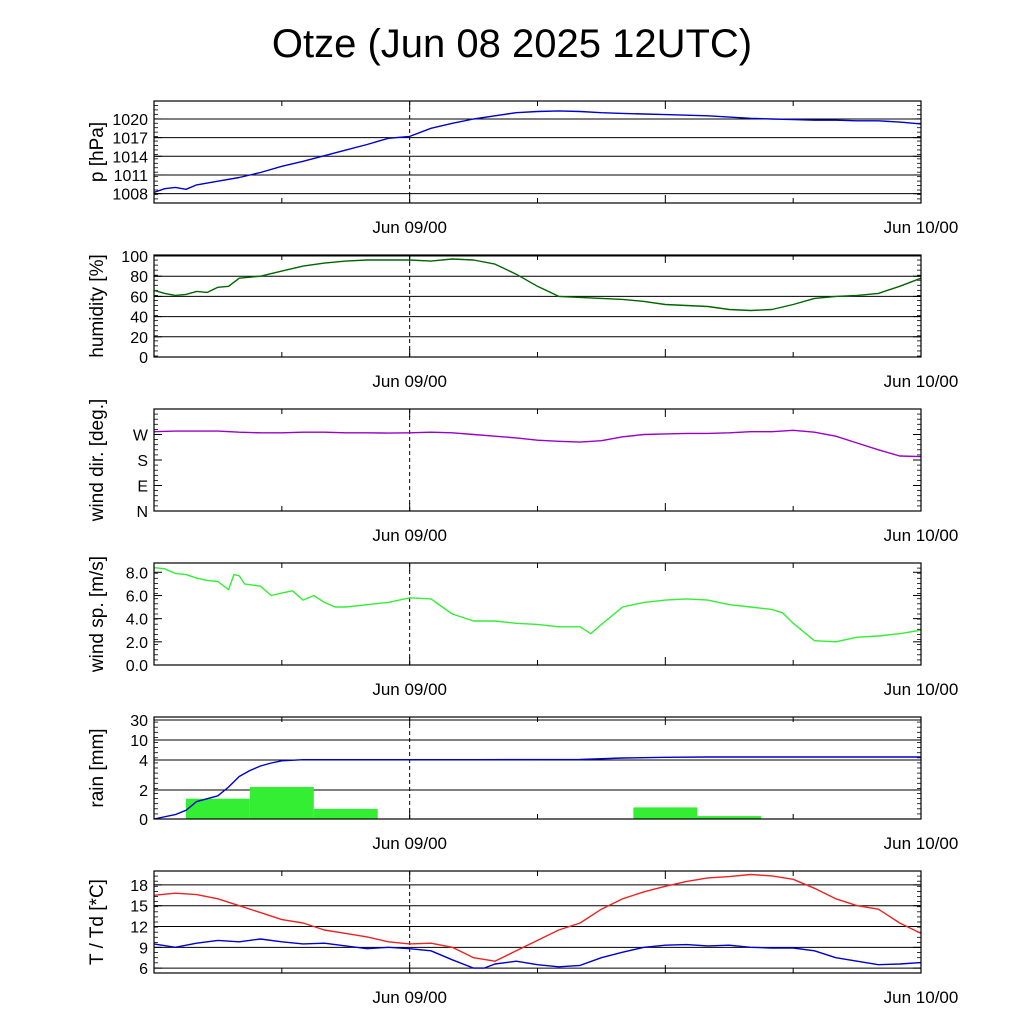  Describe the element at coordinates (142, 461) in the screenshot. I see `y-tick-label: S` at that location.